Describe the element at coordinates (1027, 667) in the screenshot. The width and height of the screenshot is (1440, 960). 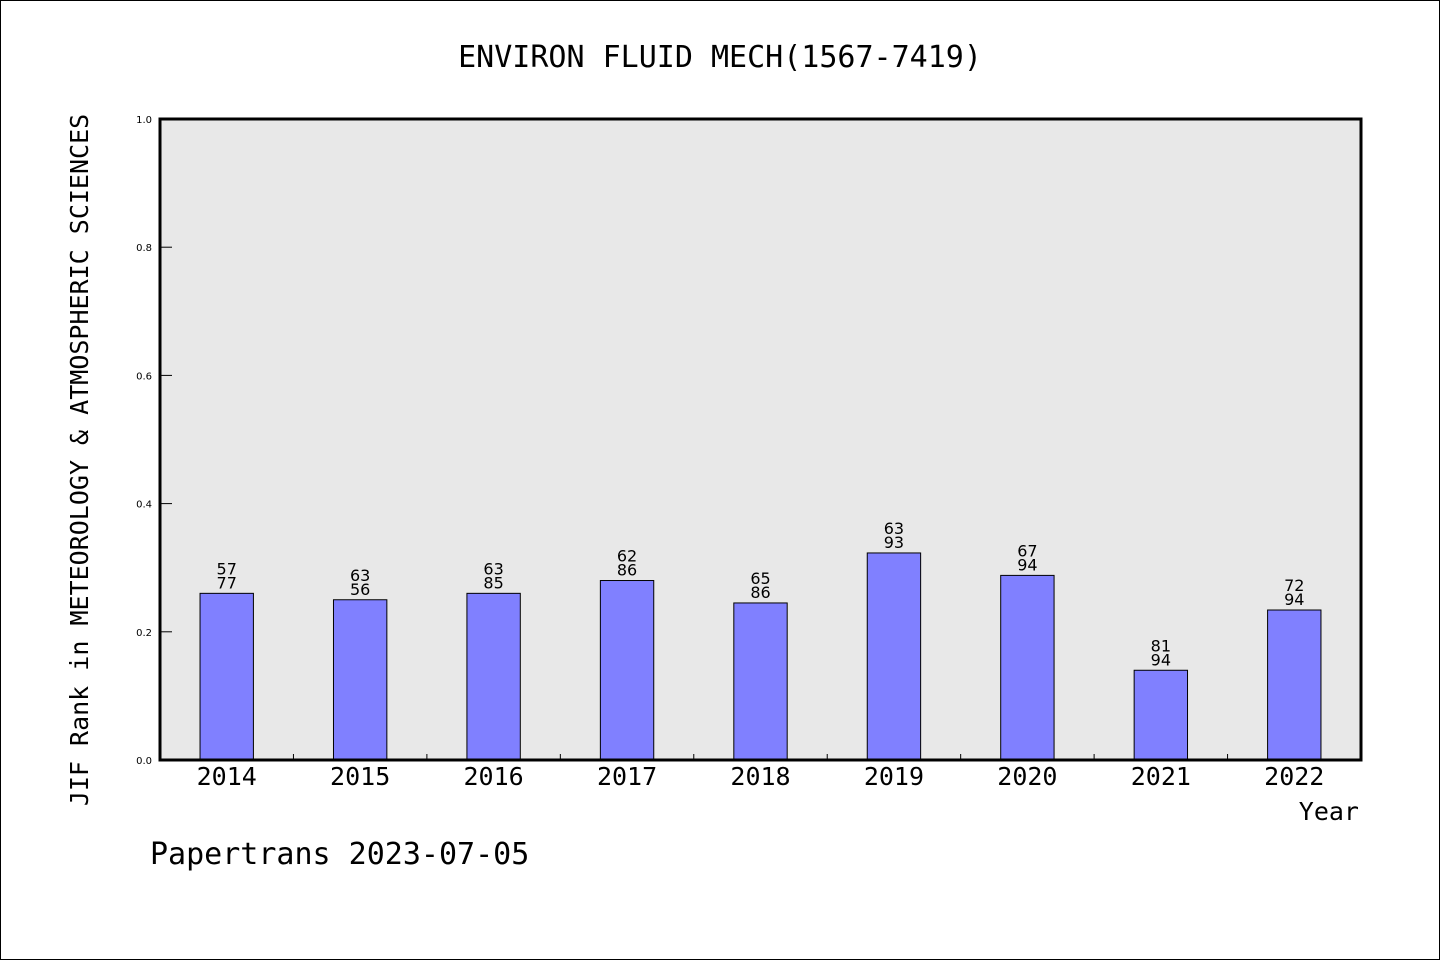
I see `bar-2020` at that location.